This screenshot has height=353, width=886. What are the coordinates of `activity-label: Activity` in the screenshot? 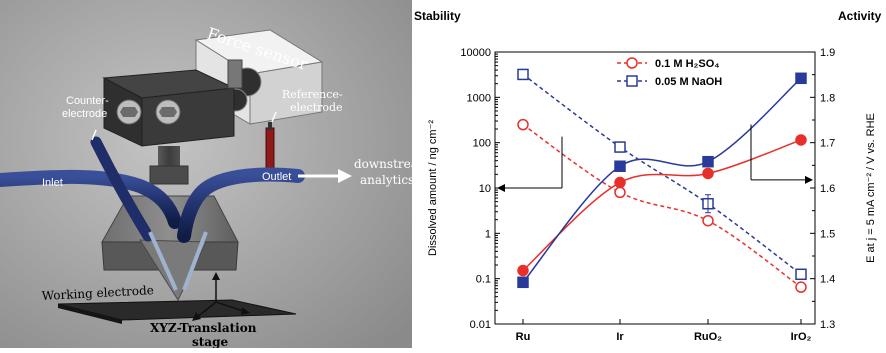 It's located at (860, 16).